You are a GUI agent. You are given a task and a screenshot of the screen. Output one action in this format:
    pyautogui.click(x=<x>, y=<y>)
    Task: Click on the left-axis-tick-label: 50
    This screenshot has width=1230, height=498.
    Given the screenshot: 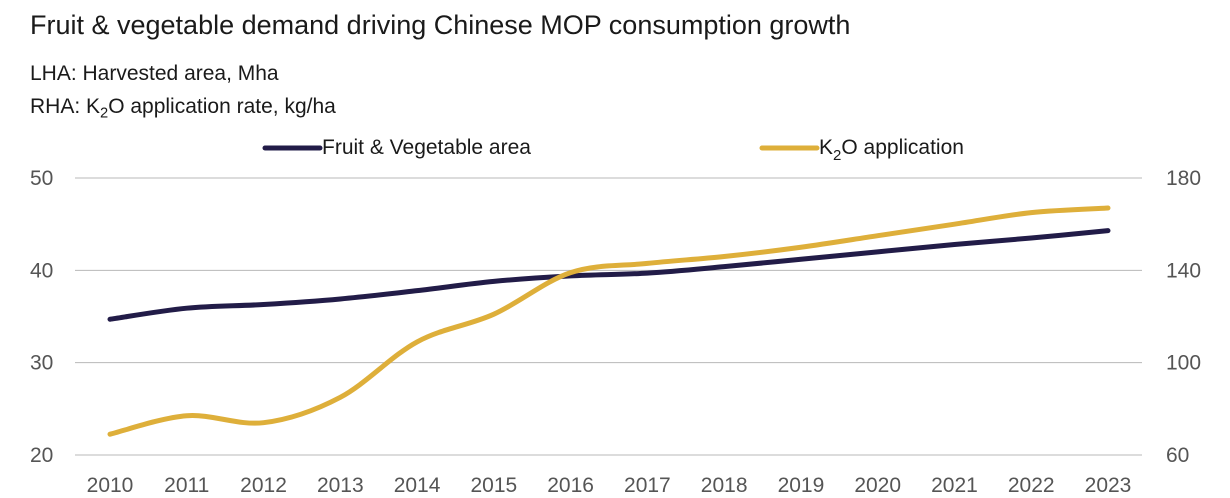 What is the action you would take?
    pyautogui.click(x=41, y=178)
    